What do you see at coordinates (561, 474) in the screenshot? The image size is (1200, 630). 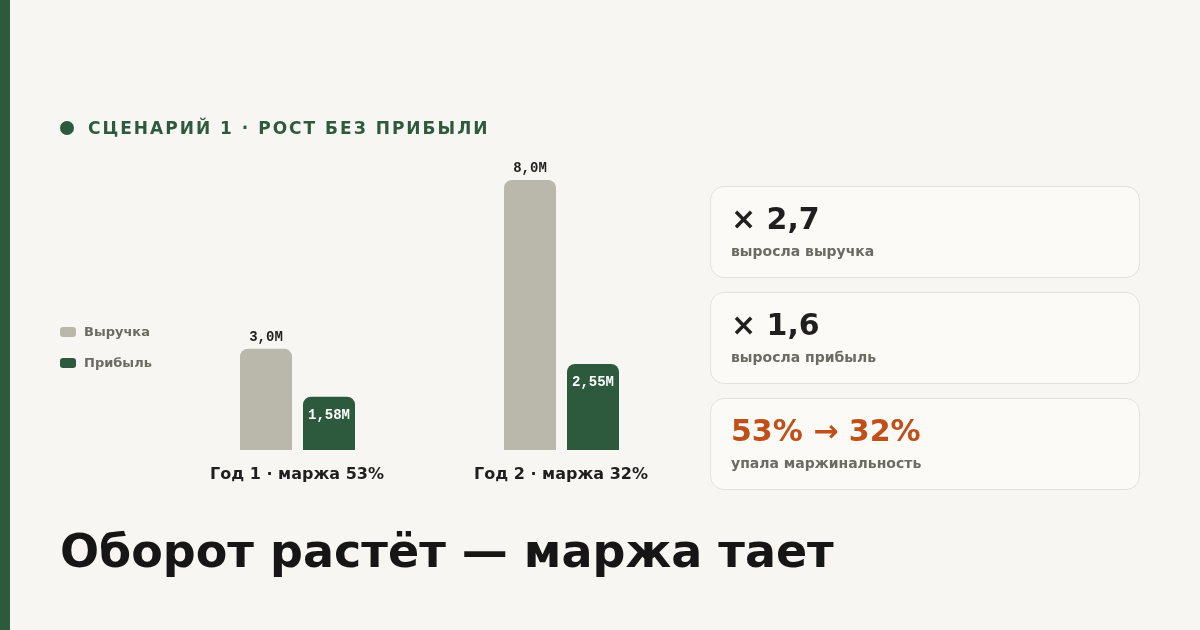 I see `x-tick-label: Год 2 · маржа 32%` at bounding box center [561, 474].